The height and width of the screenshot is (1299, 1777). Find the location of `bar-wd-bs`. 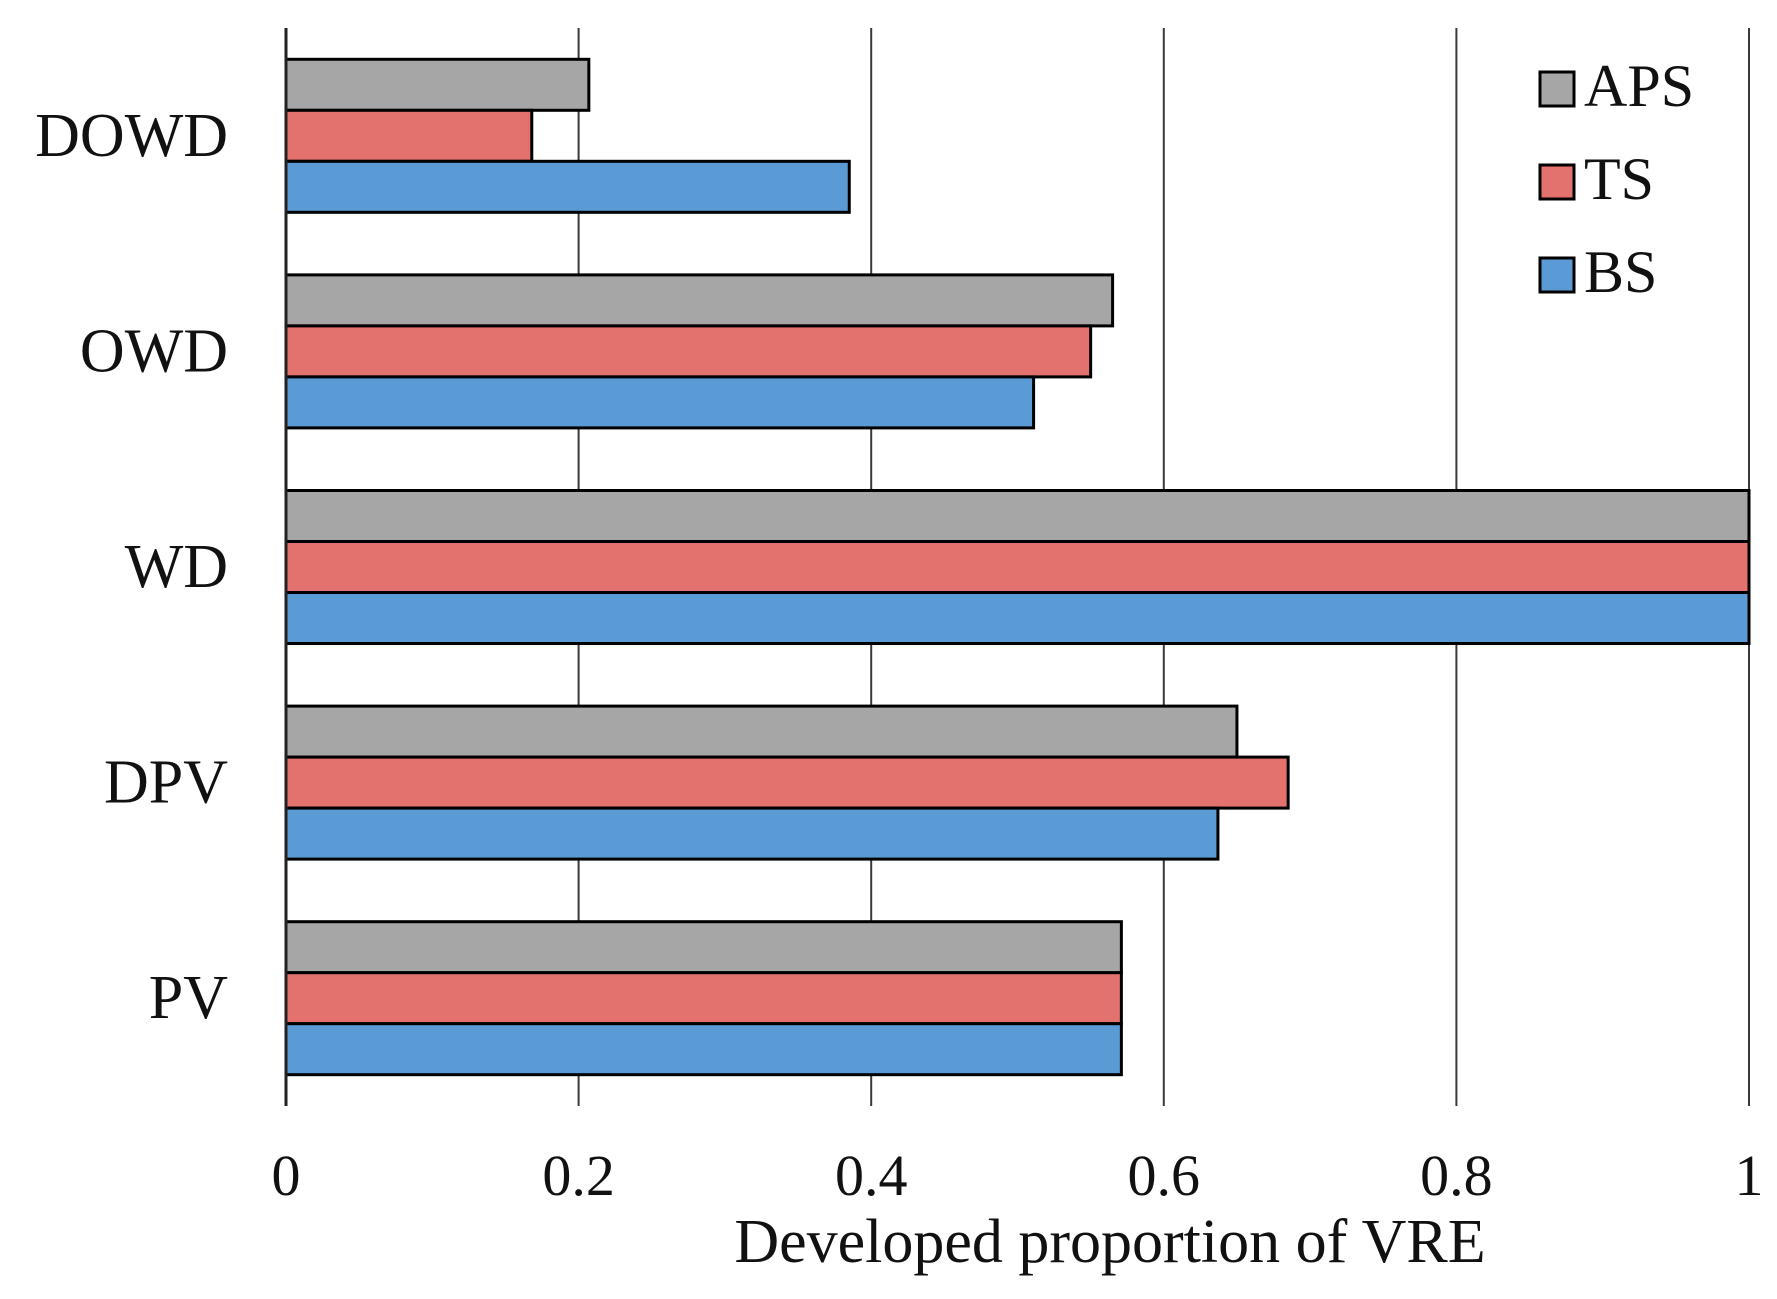

bar-wd-bs is located at coordinates (1017, 618).